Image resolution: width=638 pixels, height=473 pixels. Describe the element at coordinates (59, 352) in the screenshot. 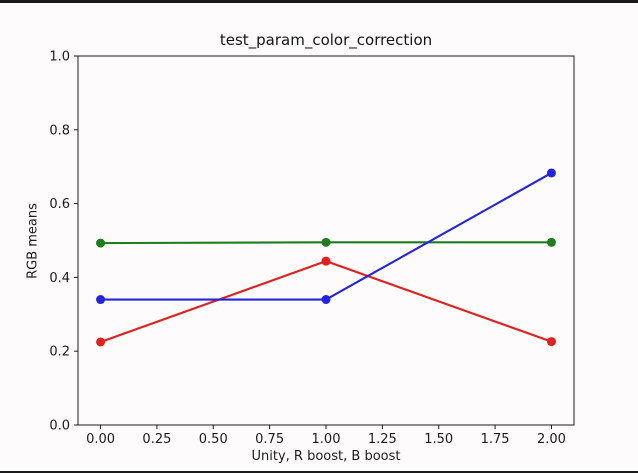

I see `y-tick-label: 0.2` at that location.